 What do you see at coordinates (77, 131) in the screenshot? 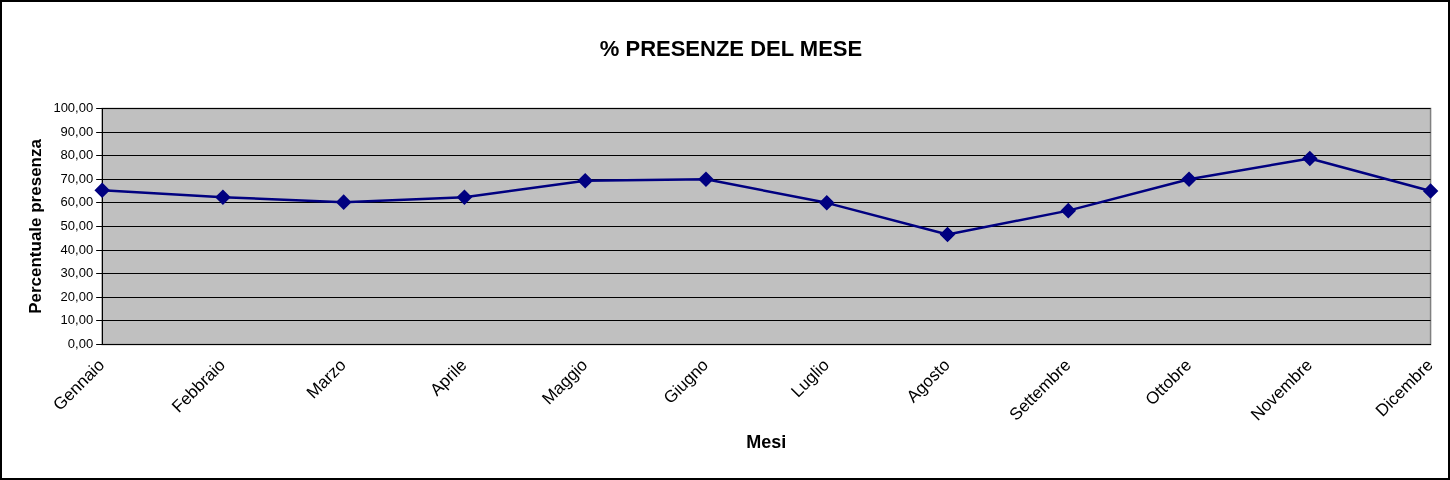
I see `y-tick-label: 90,00` at bounding box center [77, 131].